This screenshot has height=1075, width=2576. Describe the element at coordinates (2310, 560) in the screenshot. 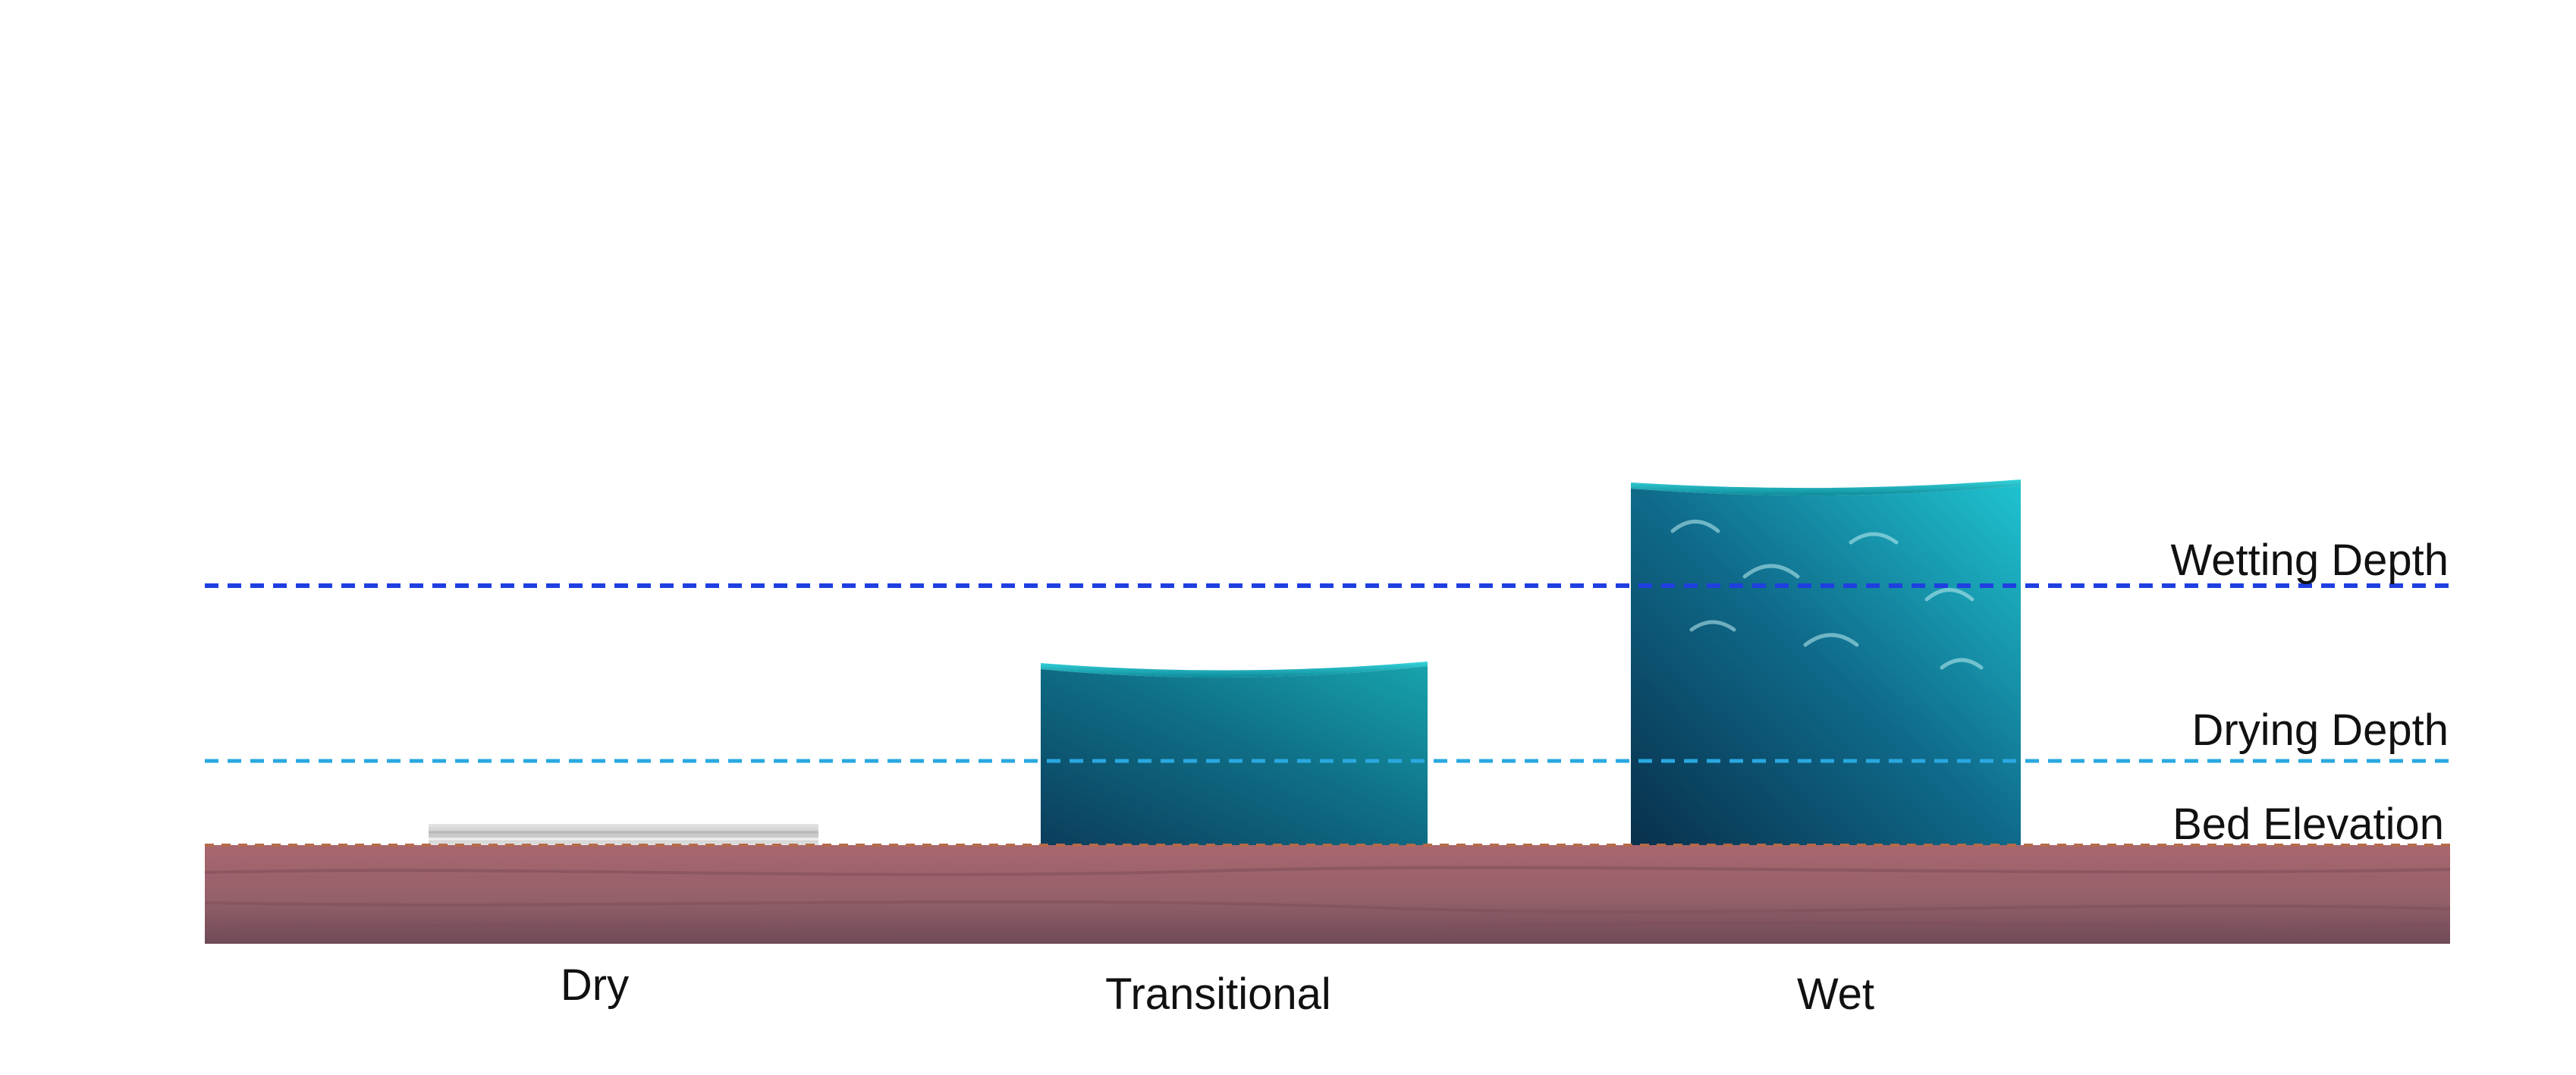

I see `wetting-depth-label: Wetting Depth` at that location.